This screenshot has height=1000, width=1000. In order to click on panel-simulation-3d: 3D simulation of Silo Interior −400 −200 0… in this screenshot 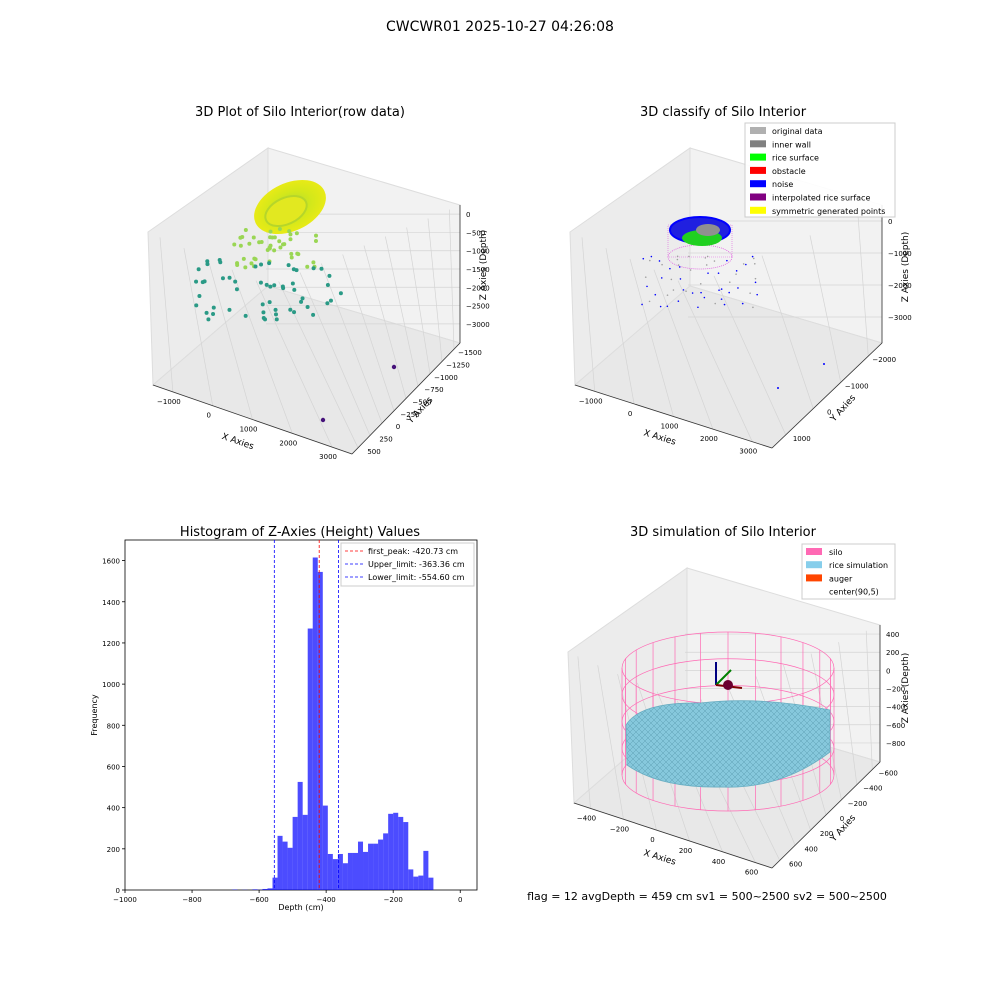, I will do `click(739, 701)`.